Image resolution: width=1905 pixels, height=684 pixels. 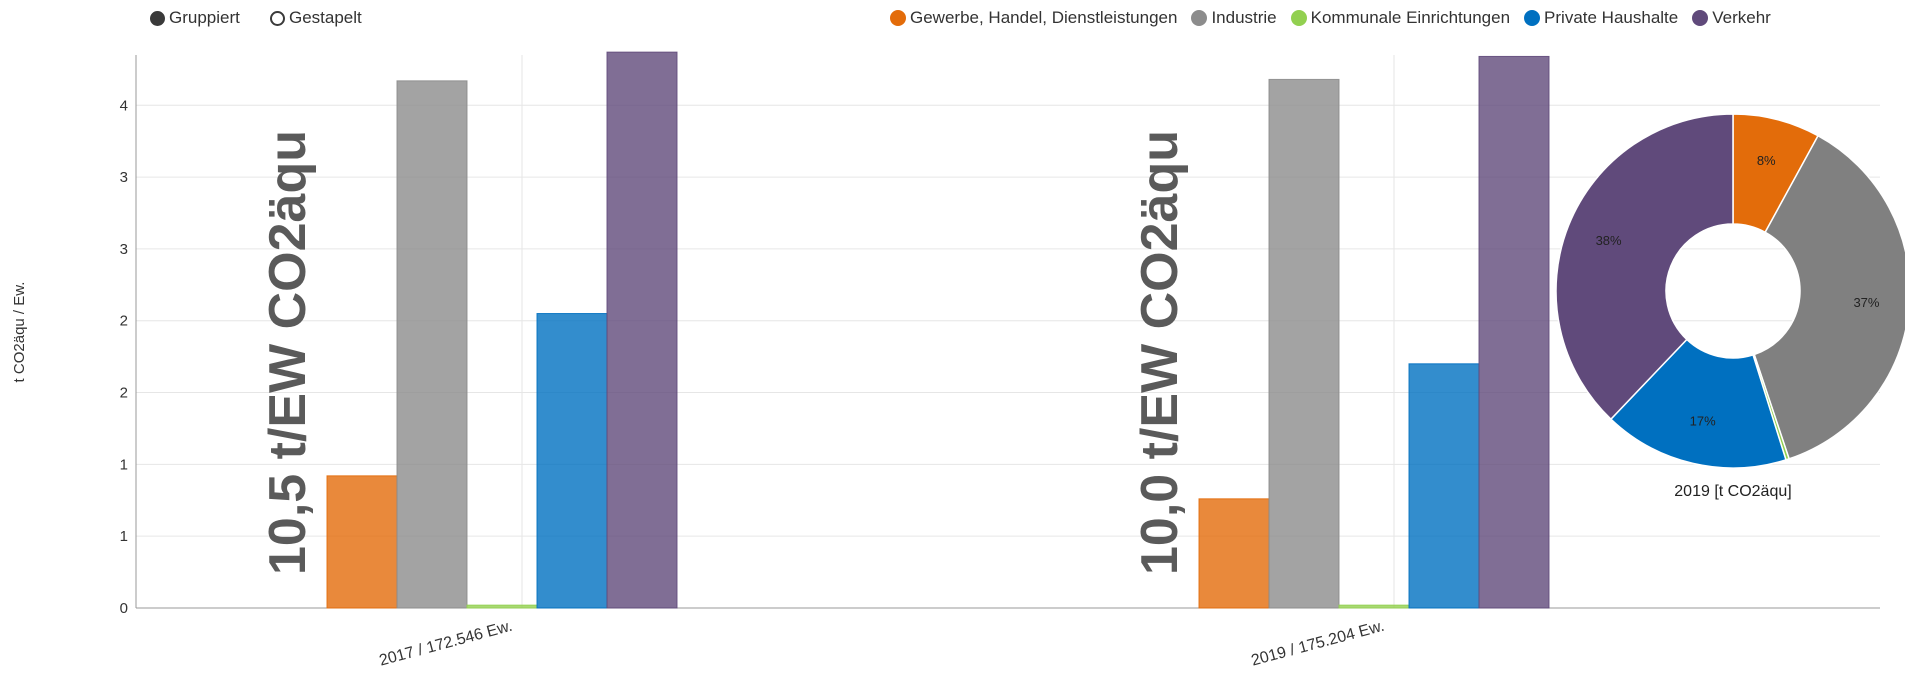 I want to click on legend-item: Private Haushalte, so click(x=1601, y=18).